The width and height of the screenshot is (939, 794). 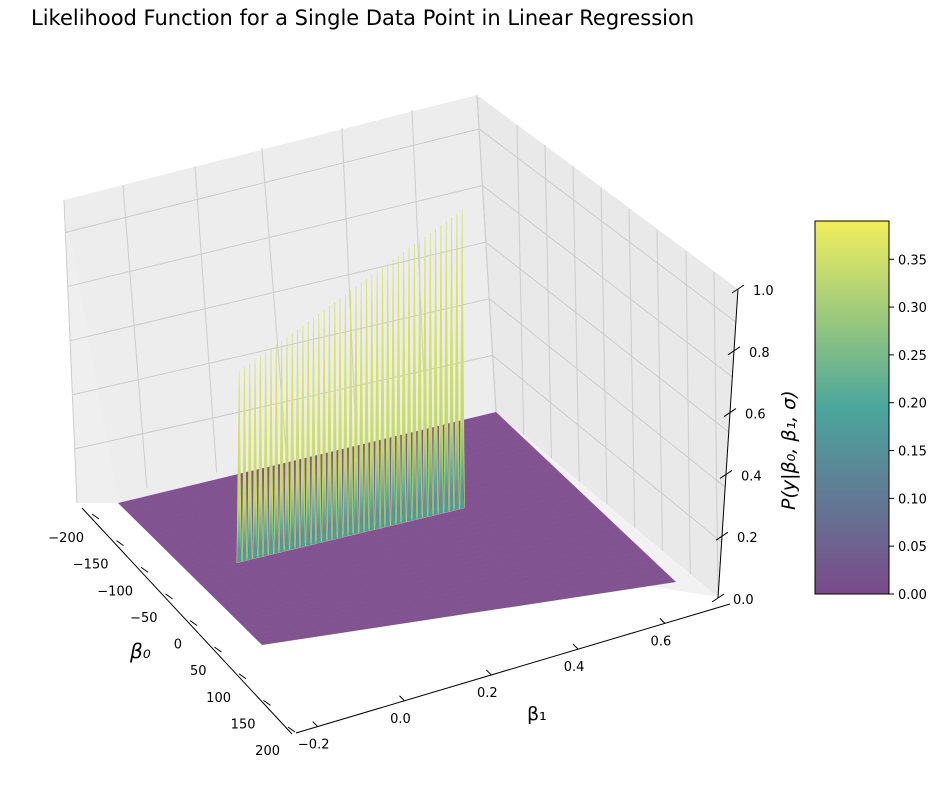 What do you see at coordinates (912, 595) in the screenshot?
I see `colorbar-tick-label: 0.00` at bounding box center [912, 595].